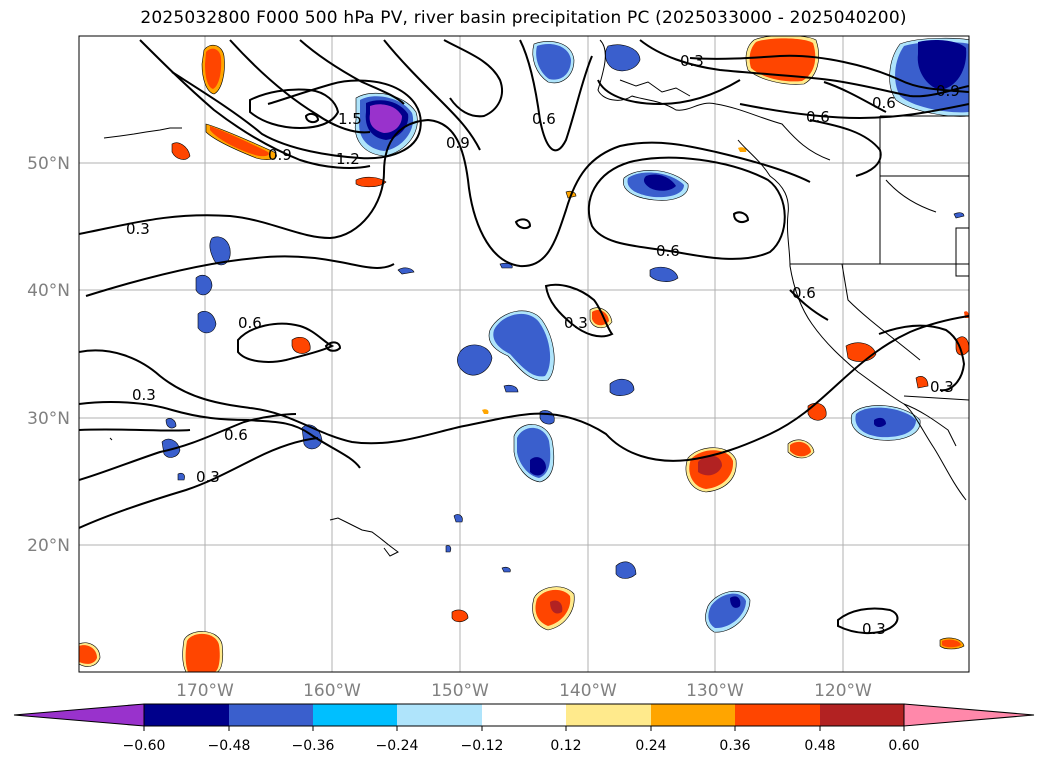 The height and width of the screenshot is (765, 1047). What do you see at coordinates (482, 746) in the screenshot?
I see `colorbar-tick-label: −0.12` at bounding box center [482, 746].